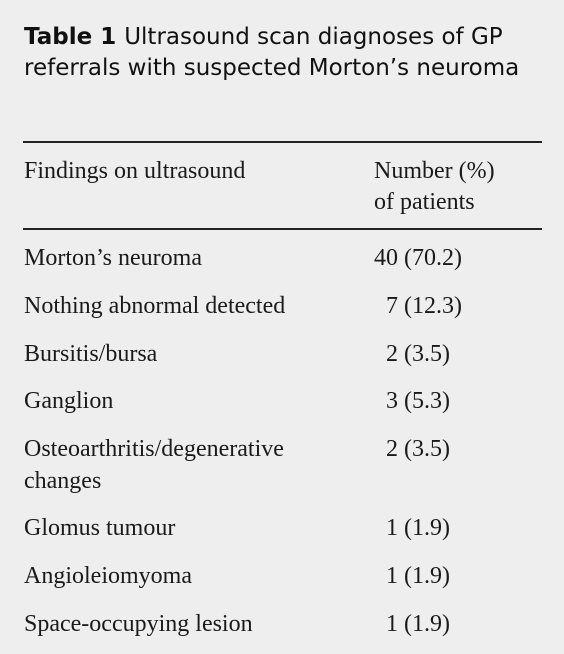 The width and height of the screenshot is (564, 654). What do you see at coordinates (418, 306) in the screenshot?
I see `row-value: 7 (12.3)` at bounding box center [418, 306].